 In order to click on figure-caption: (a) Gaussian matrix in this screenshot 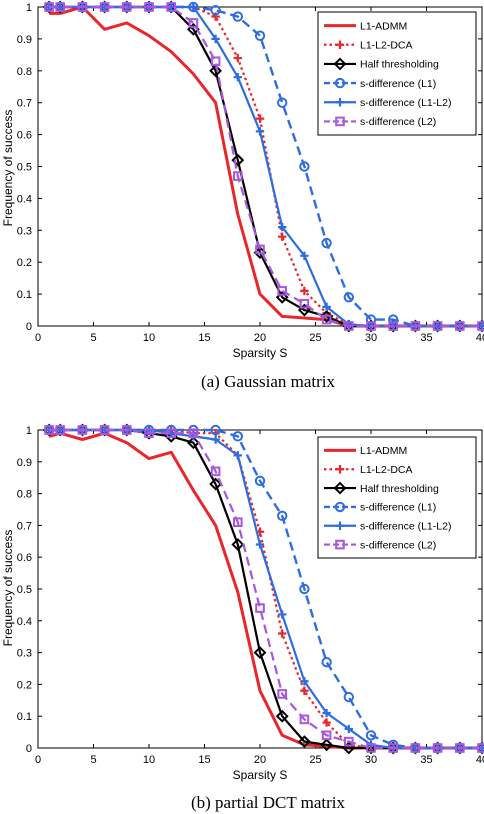, I will do `click(268, 381)`.